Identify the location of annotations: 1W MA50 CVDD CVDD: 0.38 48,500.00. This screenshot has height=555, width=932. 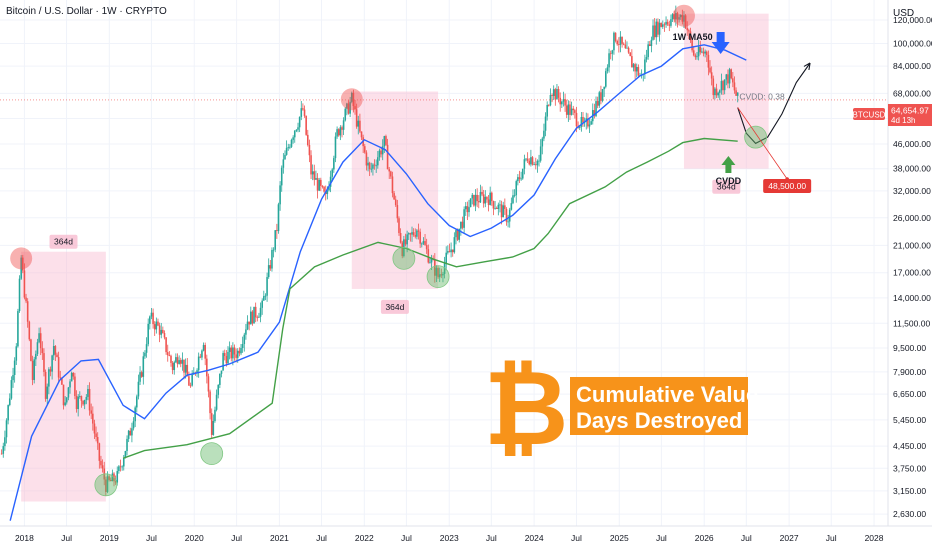
(742, 112).